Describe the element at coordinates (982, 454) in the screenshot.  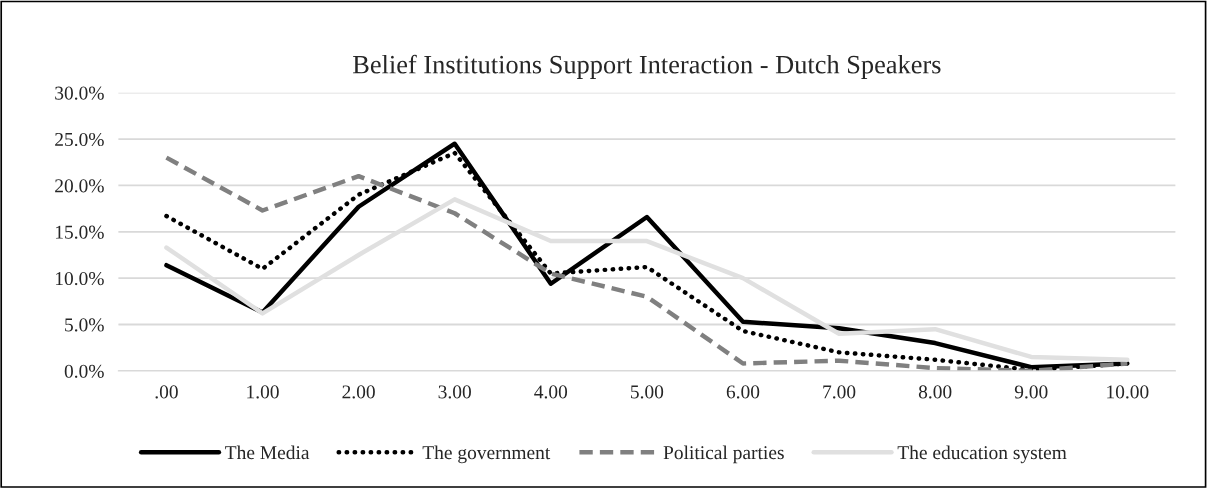
I see `legend-label: The education system` at that location.